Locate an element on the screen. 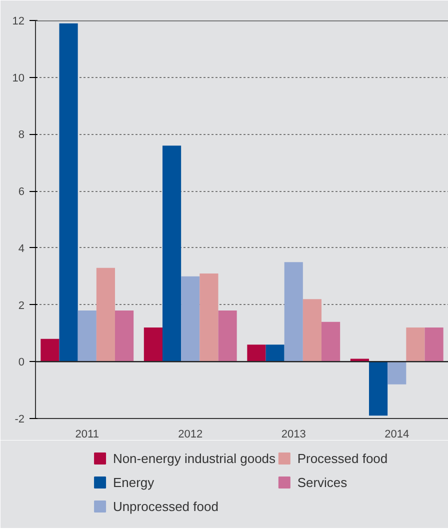 The width and height of the screenshot is (448, 532). x-tick-label: 2011 is located at coordinates (87, 434).